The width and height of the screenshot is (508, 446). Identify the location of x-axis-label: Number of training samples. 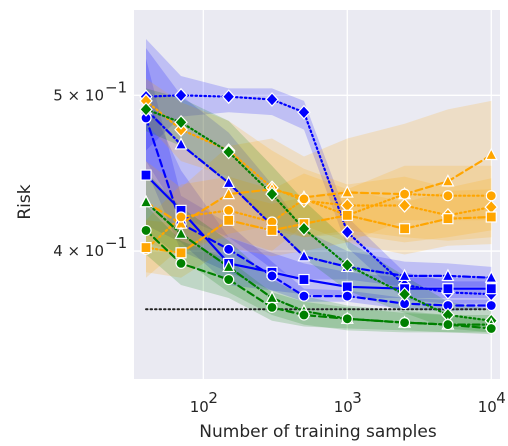
(318, 432).